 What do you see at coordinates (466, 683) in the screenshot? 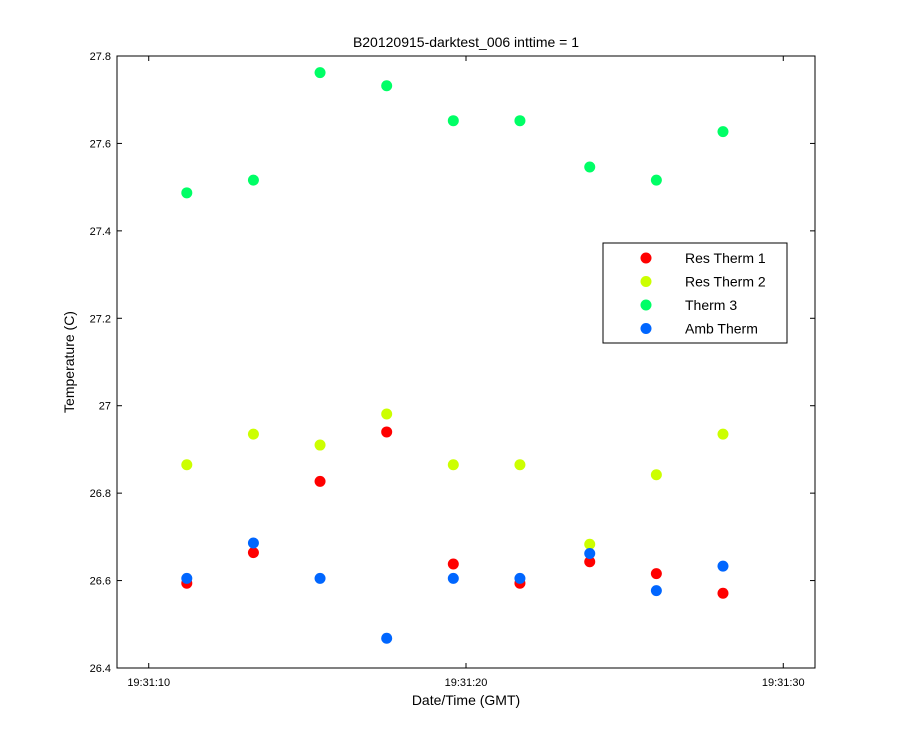
I see `x-tick-label: 19:31:20` at bounding box center [466, 683].